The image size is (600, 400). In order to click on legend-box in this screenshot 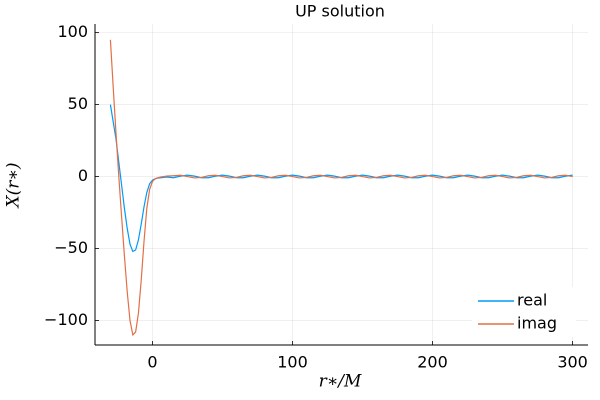, I will do `click(524, 312)`.